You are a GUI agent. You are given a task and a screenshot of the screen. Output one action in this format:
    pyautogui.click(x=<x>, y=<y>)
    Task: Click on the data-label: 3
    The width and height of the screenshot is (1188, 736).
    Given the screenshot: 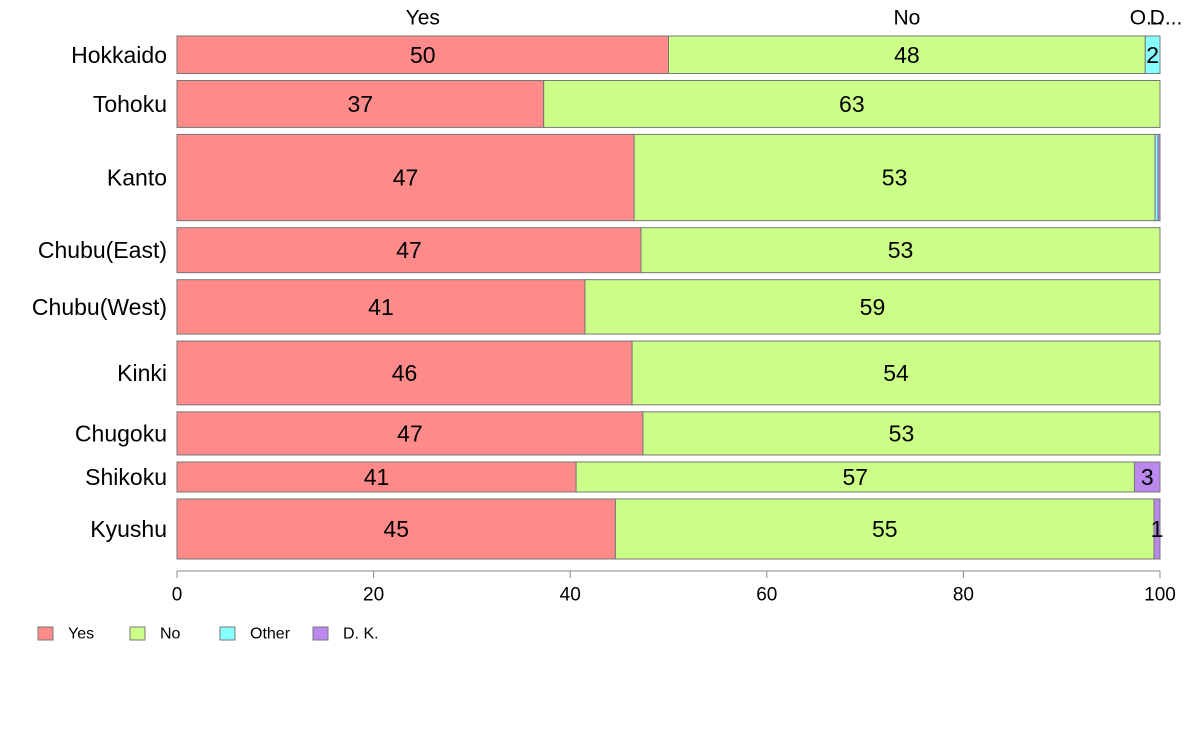 What is the action you would take?
    pyautogui.click(x=1147, y=477)
    